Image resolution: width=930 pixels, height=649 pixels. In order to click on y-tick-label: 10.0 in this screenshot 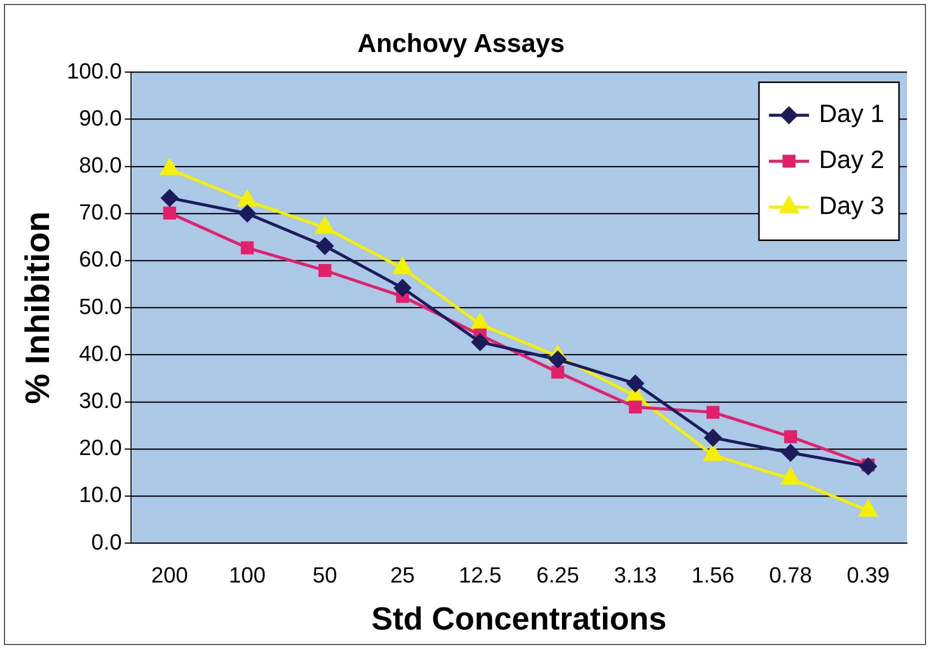, I will do `click(100, 495)`.